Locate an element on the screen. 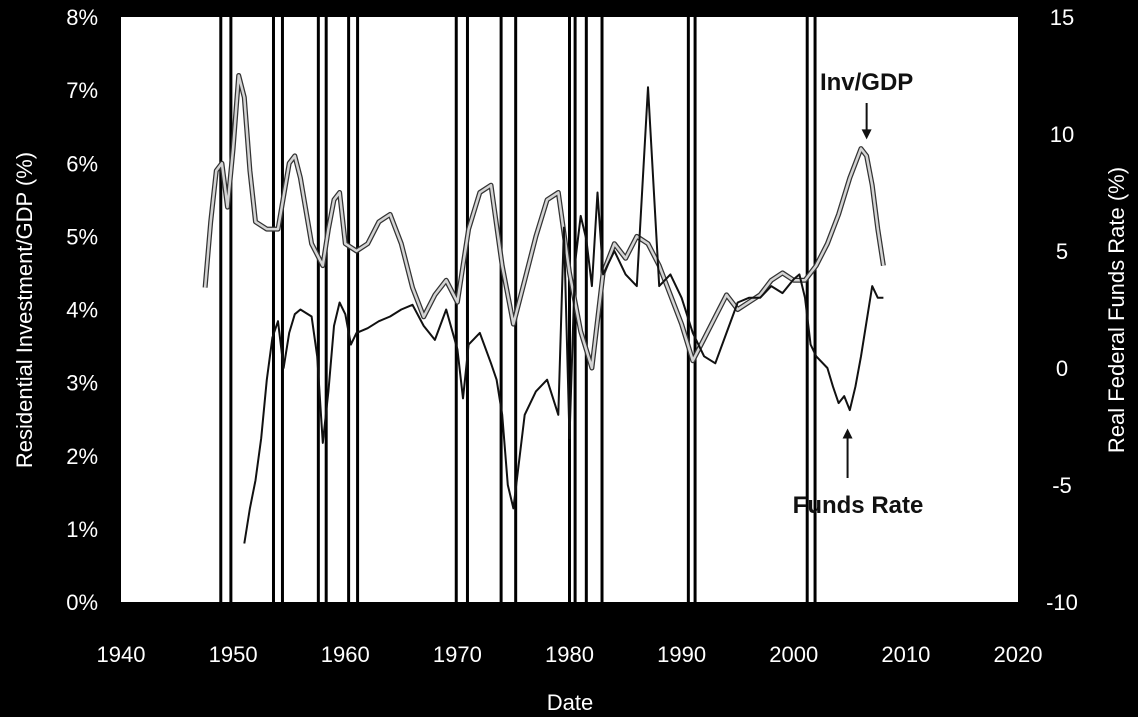 The height and width of the screenshot is (717, 1138). x-tick-label: 1940 is located at coordinates (121, 654).